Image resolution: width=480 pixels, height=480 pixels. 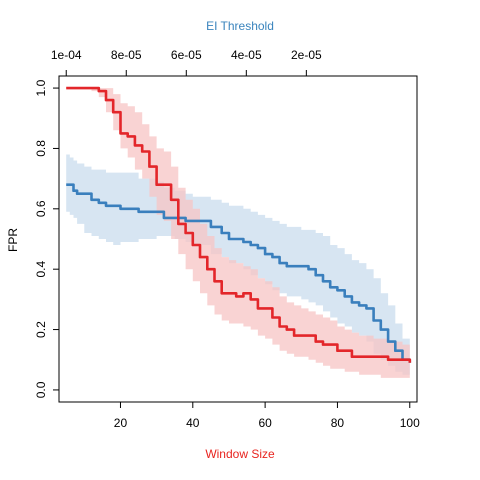 What do you see at coordinates (338, 423) in the screenshot?
I see `x-tick-label: 80` at bounding box center [338, 423].